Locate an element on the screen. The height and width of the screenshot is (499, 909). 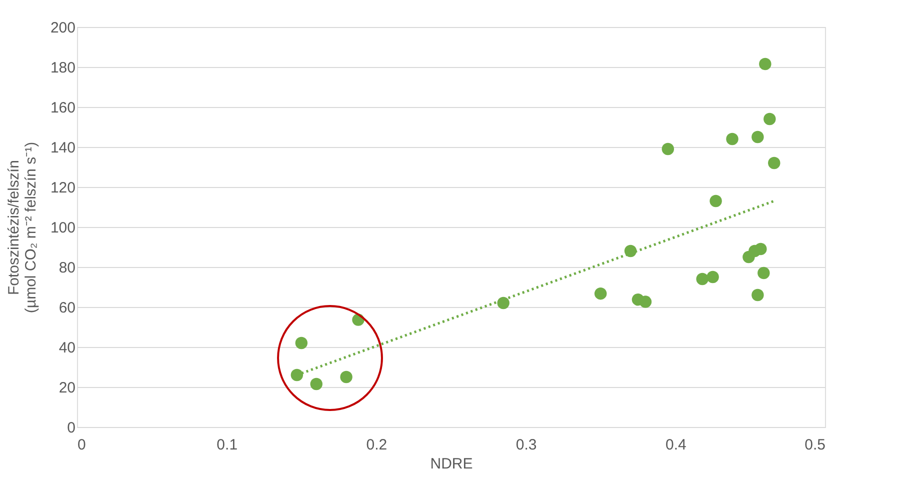
y-tick-label: 120 is located at coordinates (63, 188).